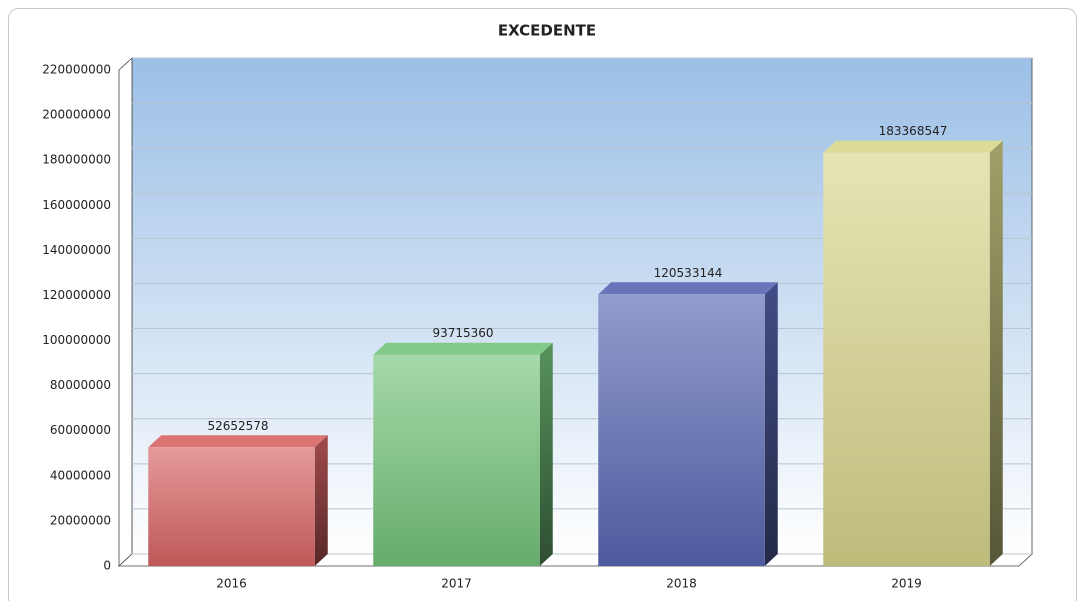  What do you see at coordinates (462, 333) in the screenshot?
I see `value-label: 93715360` at bounding box center [462, 333].